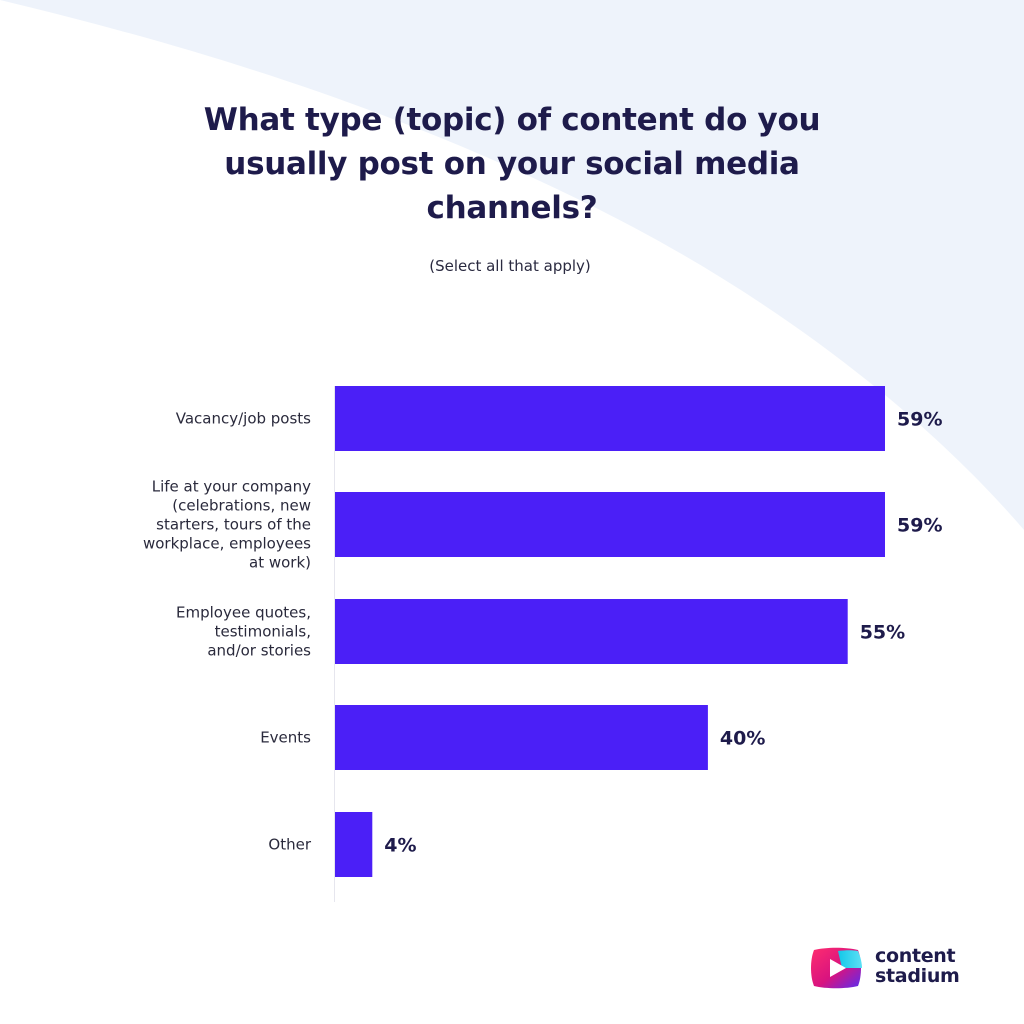 The width and height of the screenshot is (1024, 1024). I want to click on chart-title-line-3: channels?, so click(512, 208).